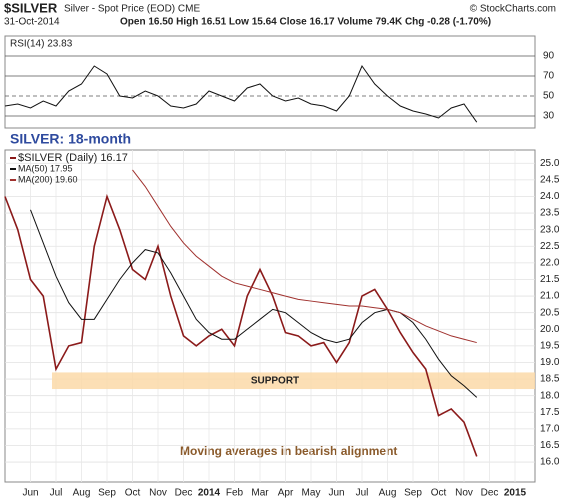  I want to click on x-tick-label: 2015, so click(515, 493).